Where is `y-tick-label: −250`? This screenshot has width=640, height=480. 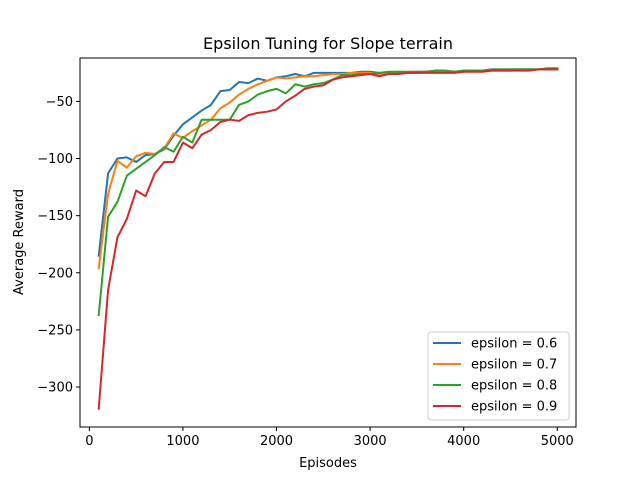 y-tick-label: −250 is located at coordinates (55, 330).